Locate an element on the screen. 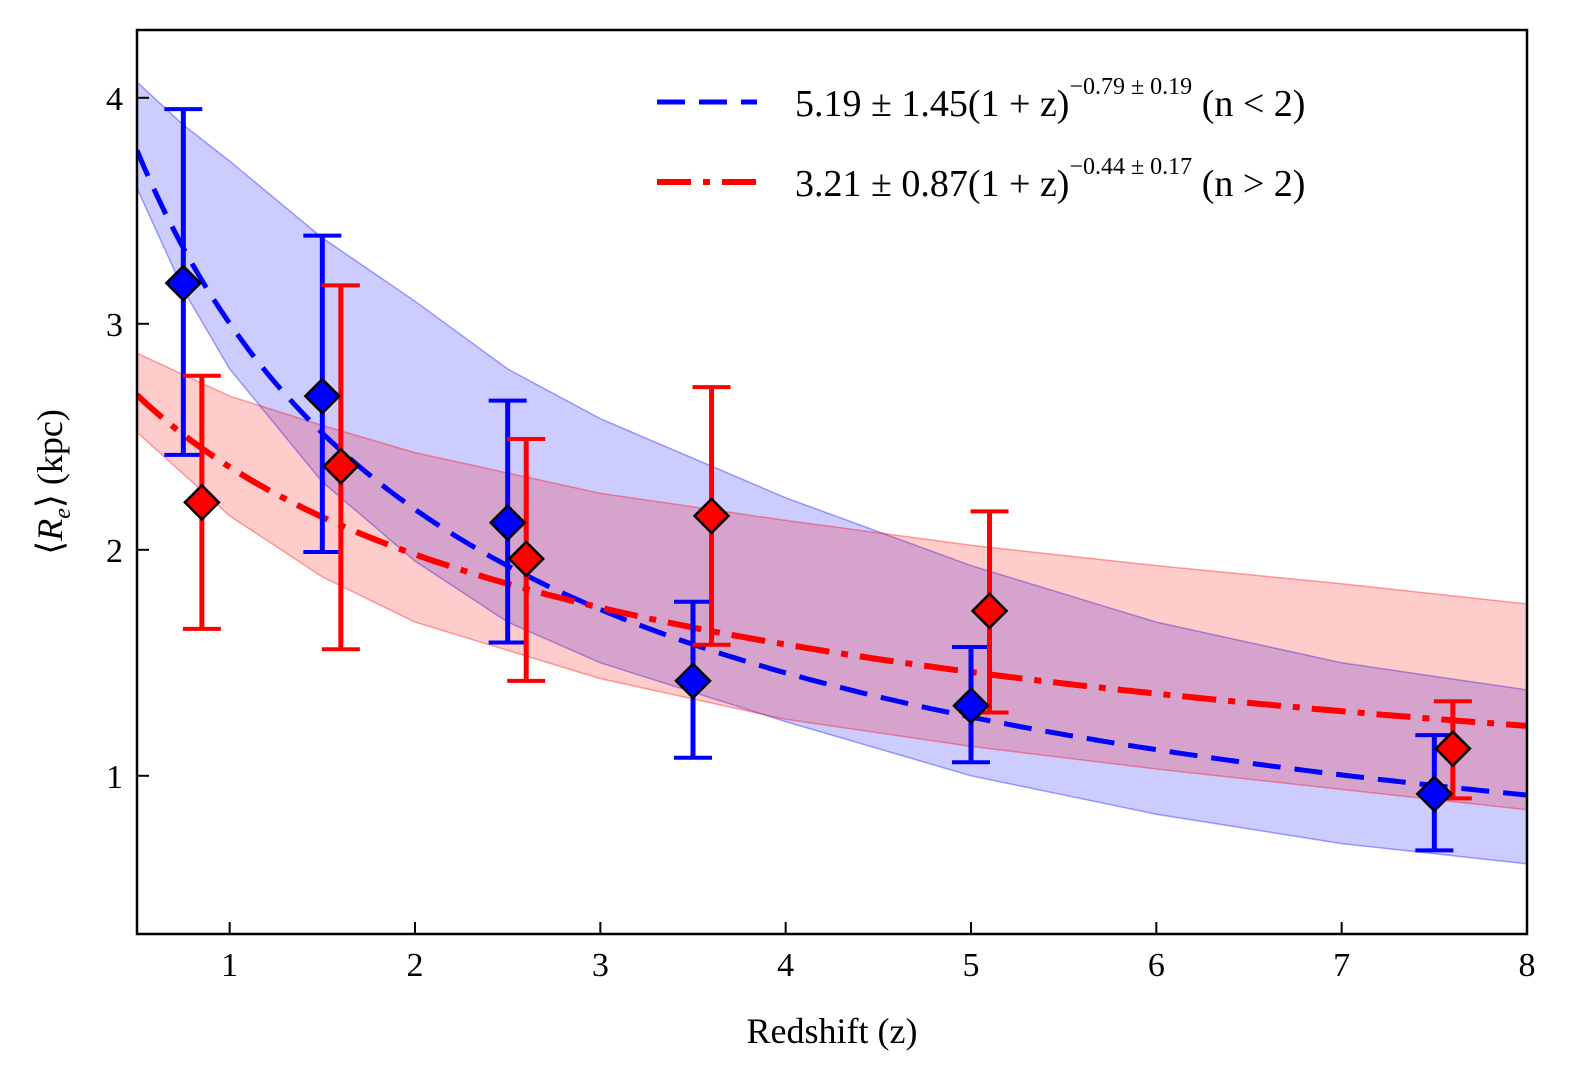  y-tick-label: 4 is located at coordinates (114, 99).